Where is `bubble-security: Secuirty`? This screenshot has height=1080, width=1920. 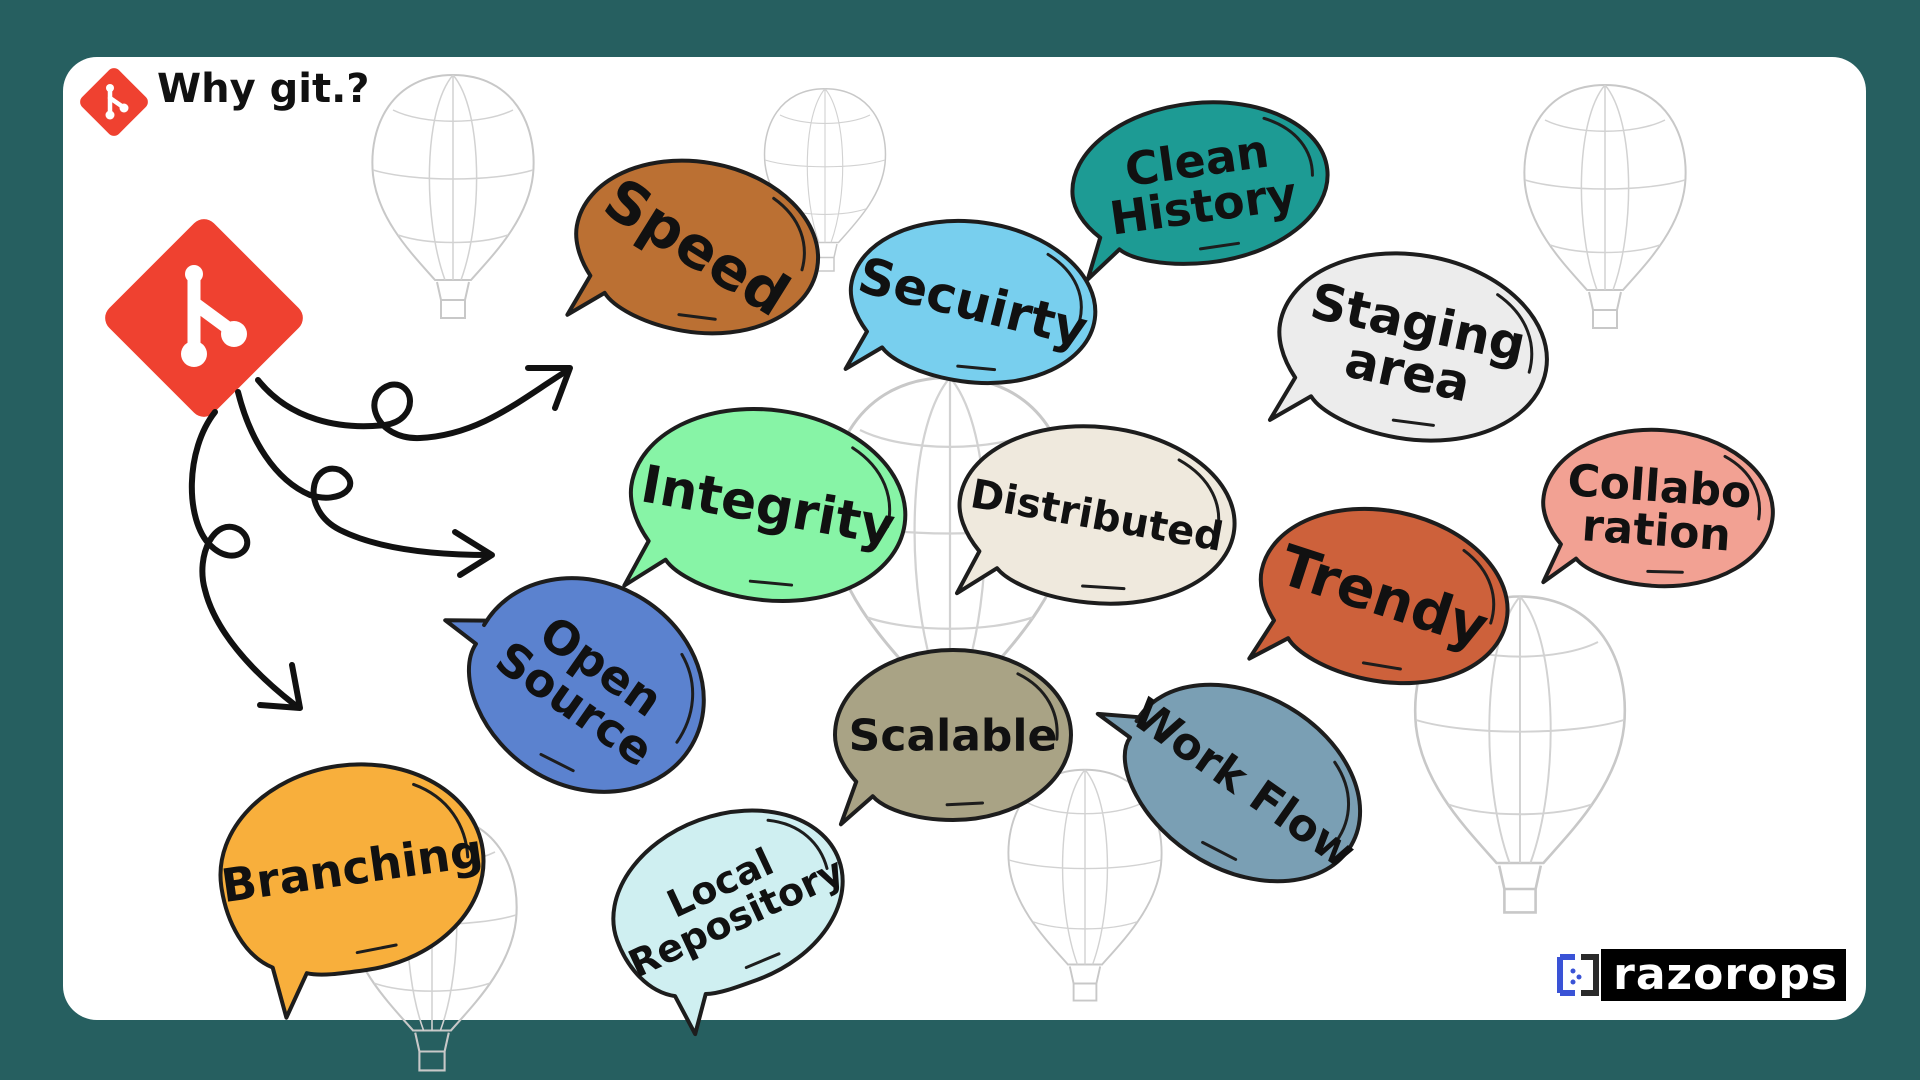 bubble-security: Secuirty is located at coordinates (970, 302).